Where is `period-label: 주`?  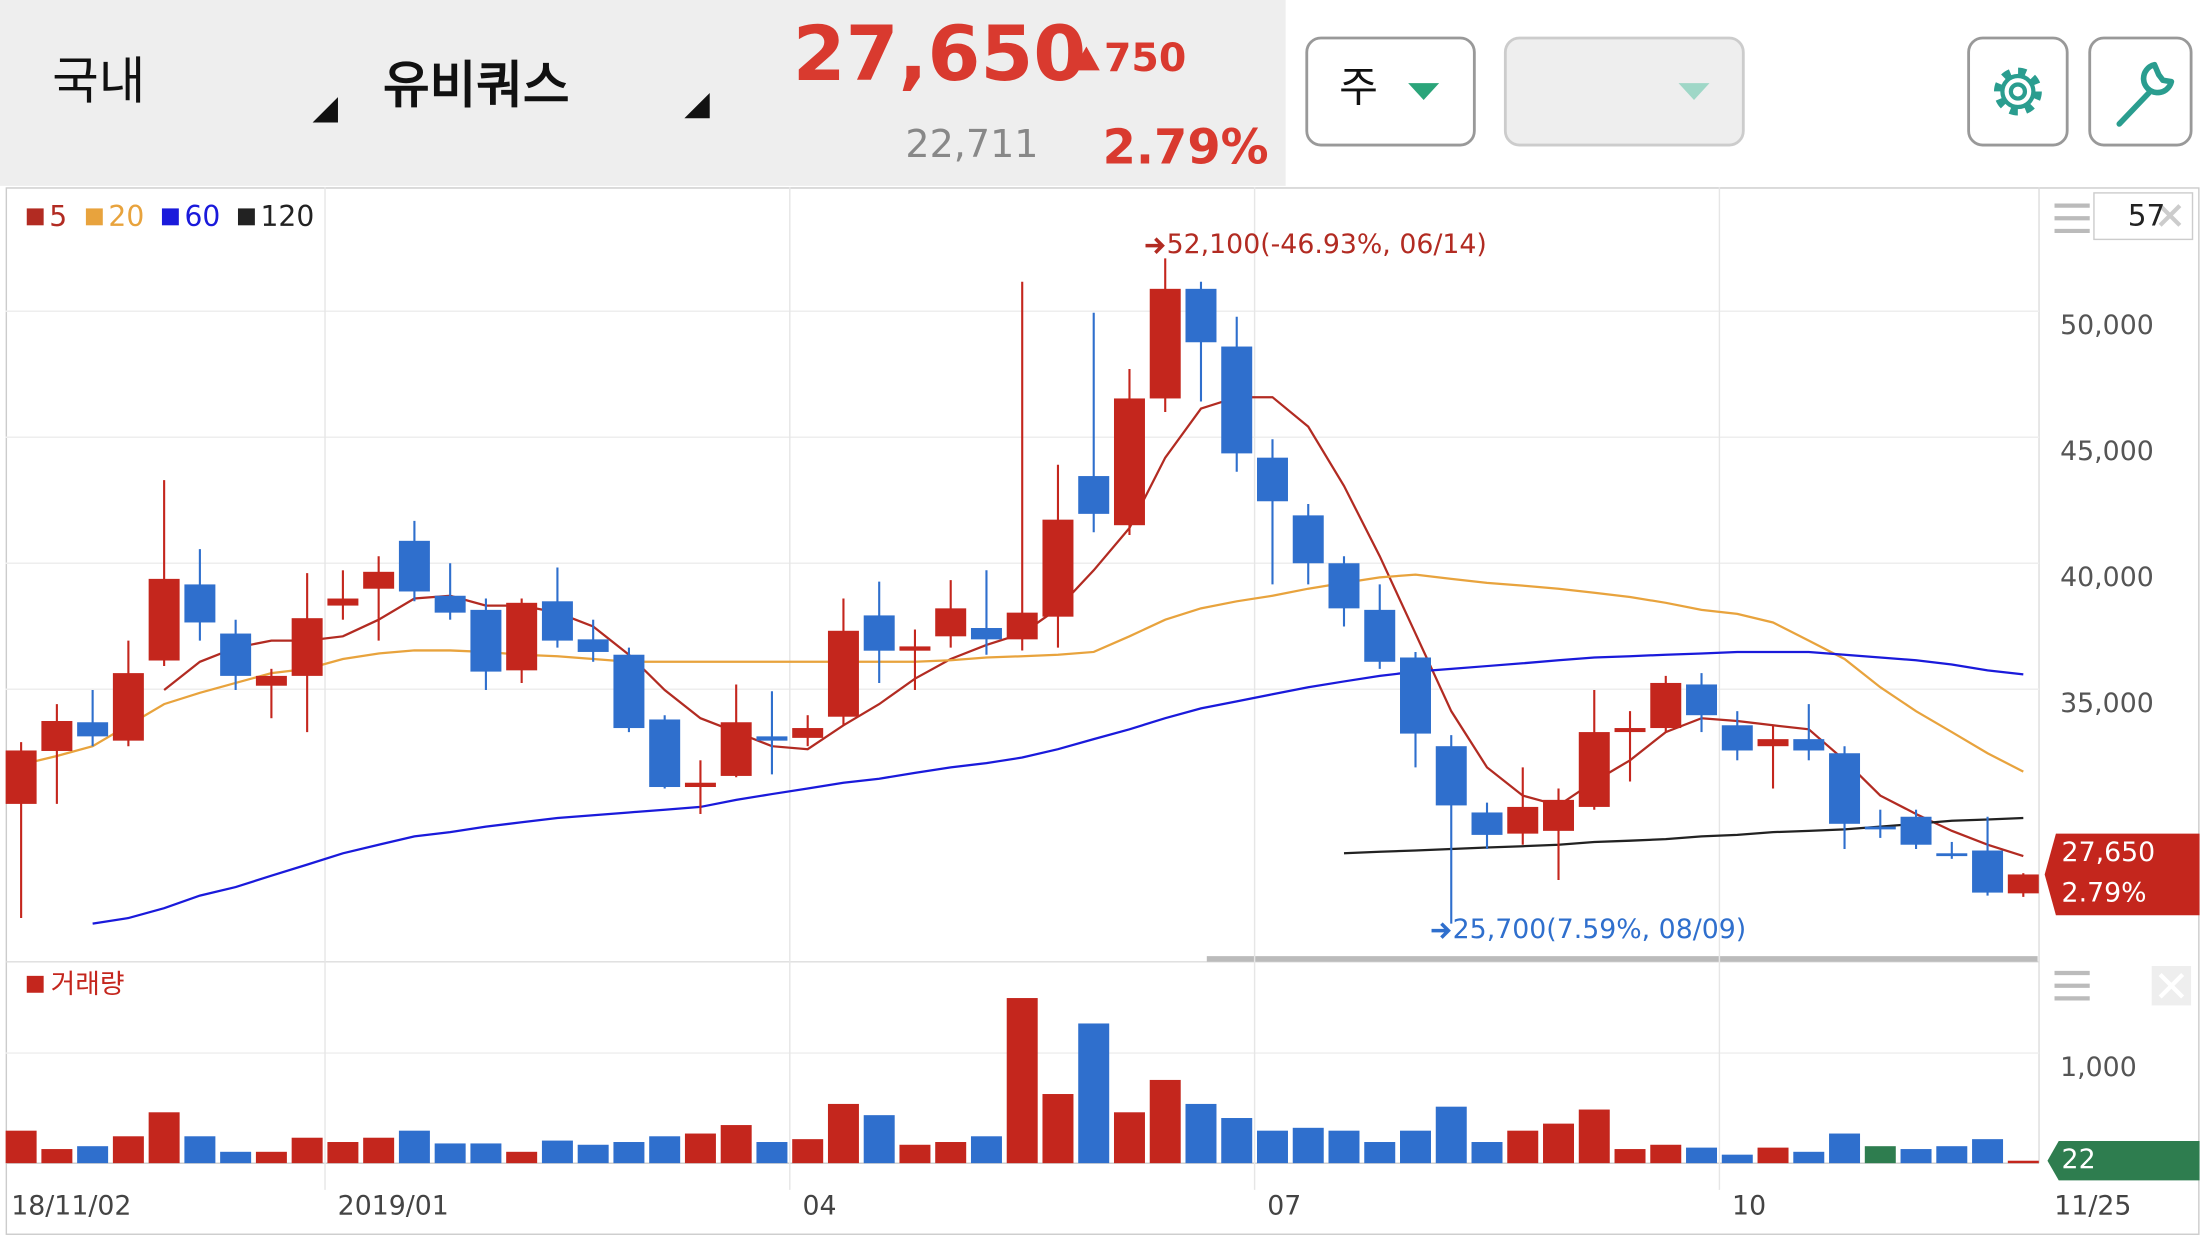
period-label: 주 is located at coordinates (1358, 87).